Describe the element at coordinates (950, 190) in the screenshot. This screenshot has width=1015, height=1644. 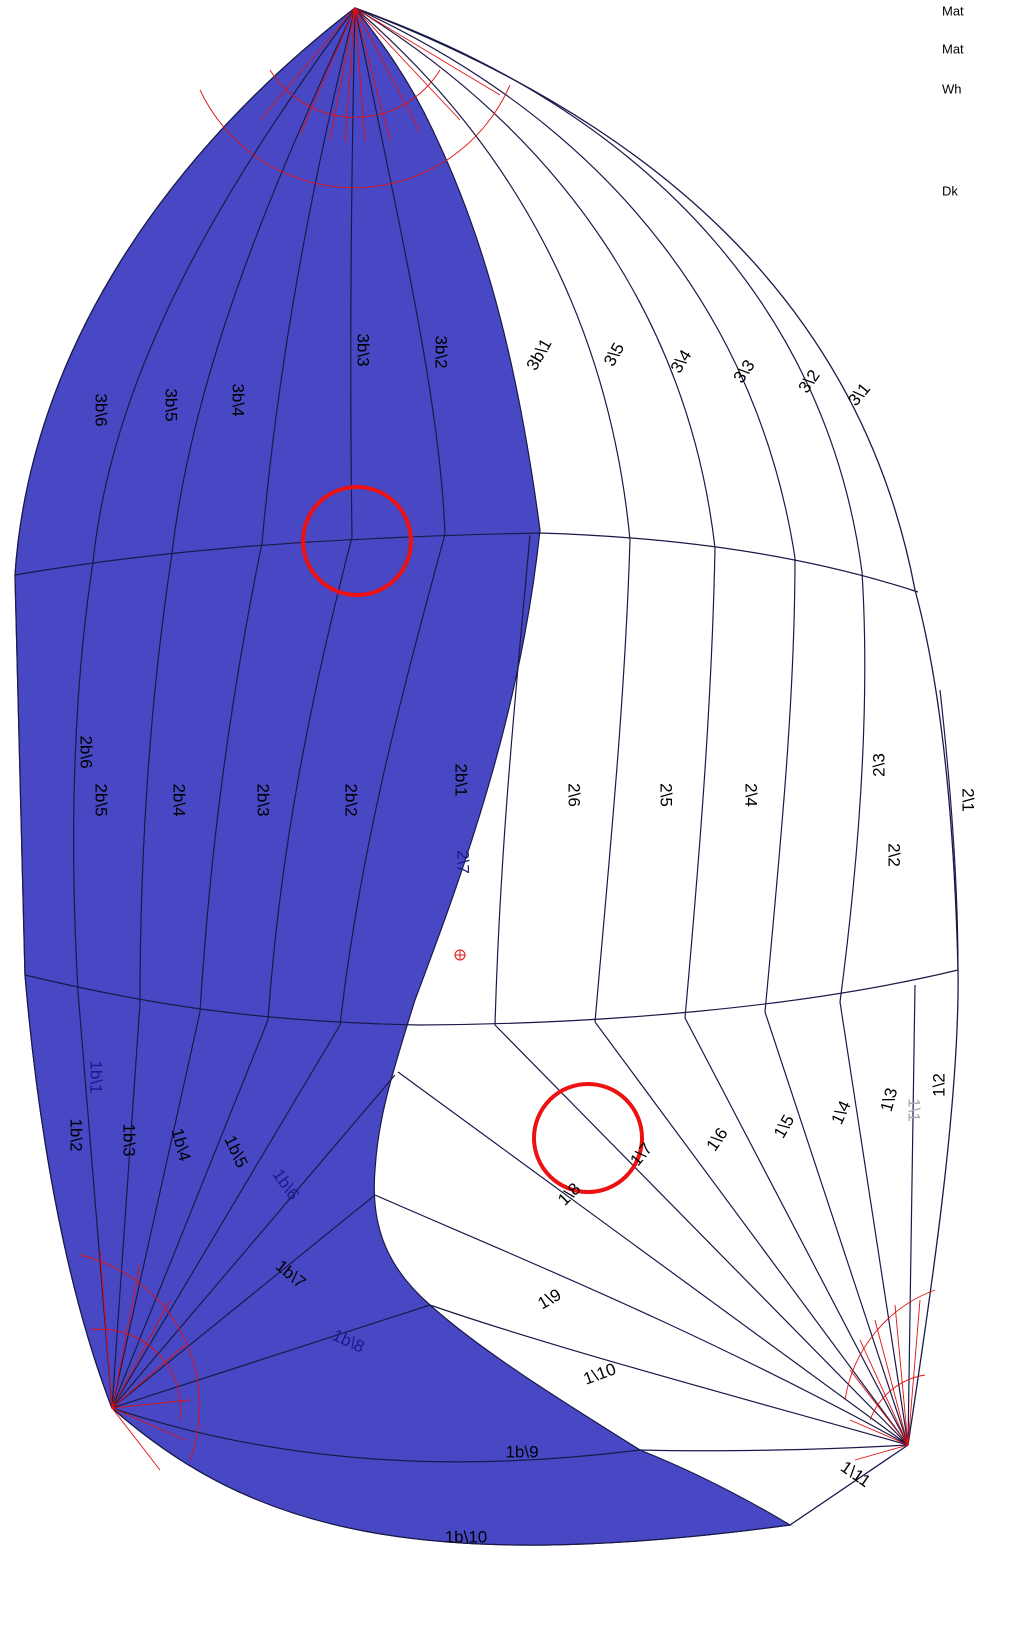
I see `legend-entry: Dk` at that location.